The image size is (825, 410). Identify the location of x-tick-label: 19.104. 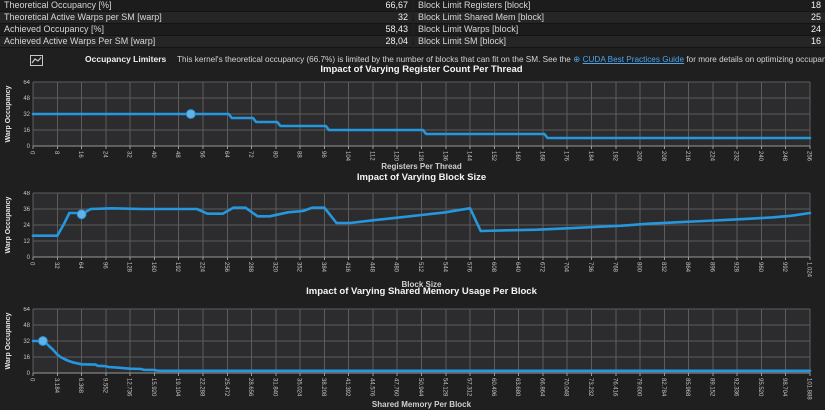
(177, 387).